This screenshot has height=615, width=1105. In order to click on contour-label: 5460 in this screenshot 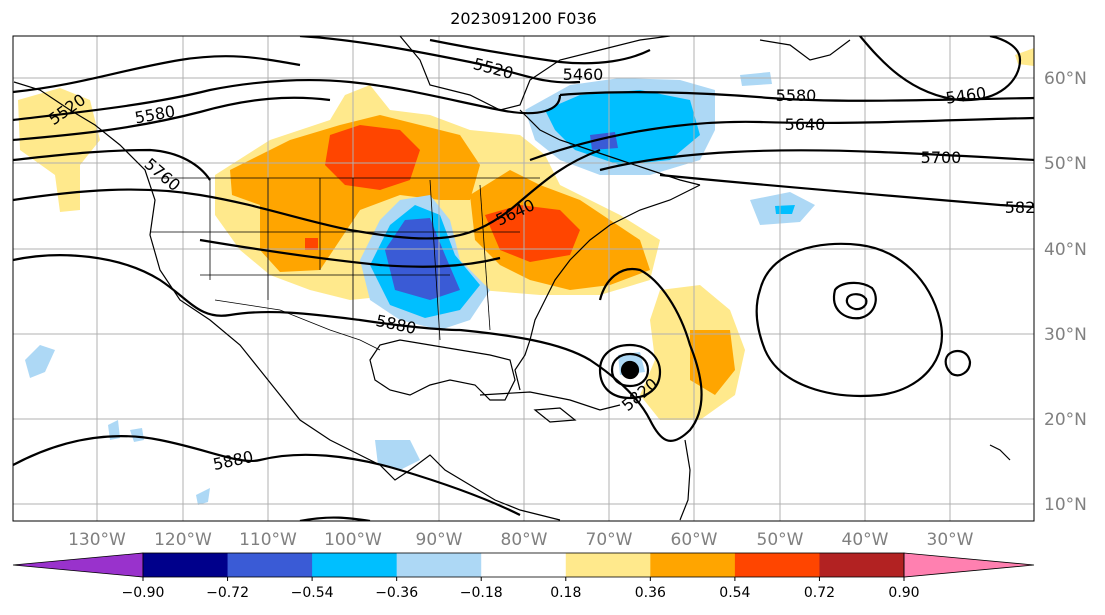, I will do `click(583, 74)`.